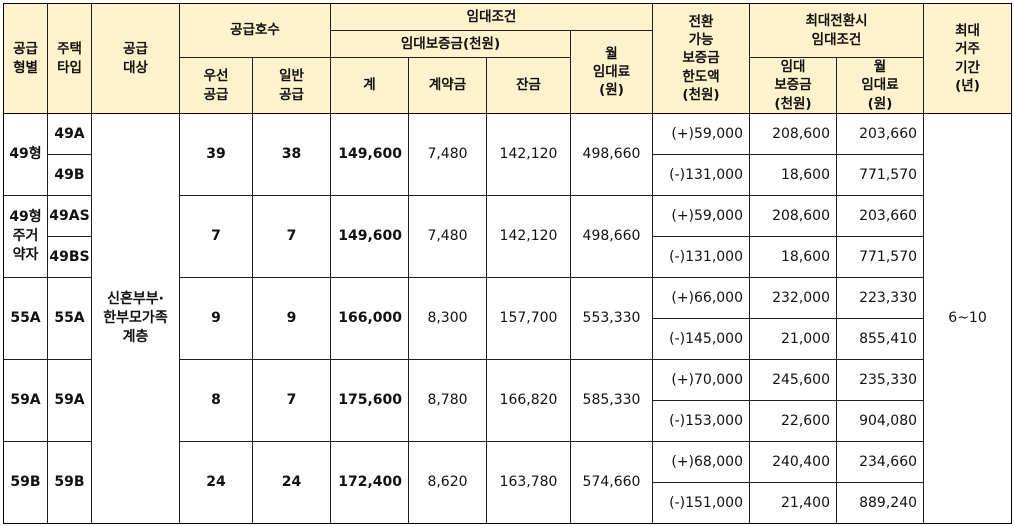  What do you see at coordinates (135, 58) in the screenshot?
I see `header-target: 공급 대상` at bounding box center [135, 58].